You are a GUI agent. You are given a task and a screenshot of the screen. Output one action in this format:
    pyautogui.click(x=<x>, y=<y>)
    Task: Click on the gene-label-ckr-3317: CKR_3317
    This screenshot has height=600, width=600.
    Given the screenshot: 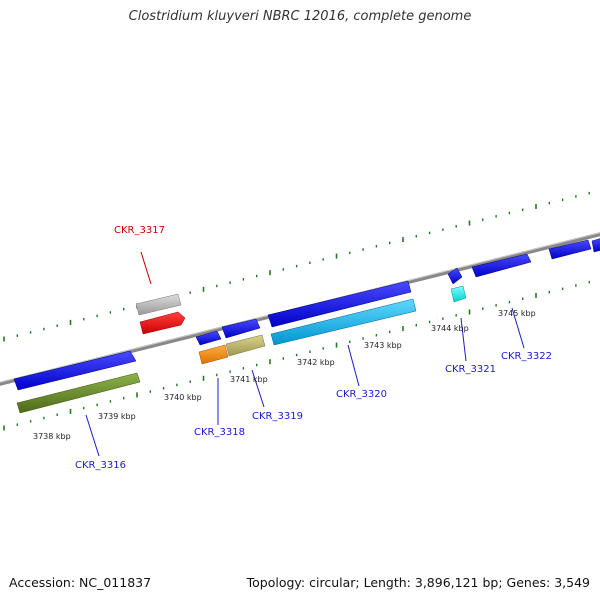 What is the action you would take?
    pyautogui.click(x=139, y=230)
    